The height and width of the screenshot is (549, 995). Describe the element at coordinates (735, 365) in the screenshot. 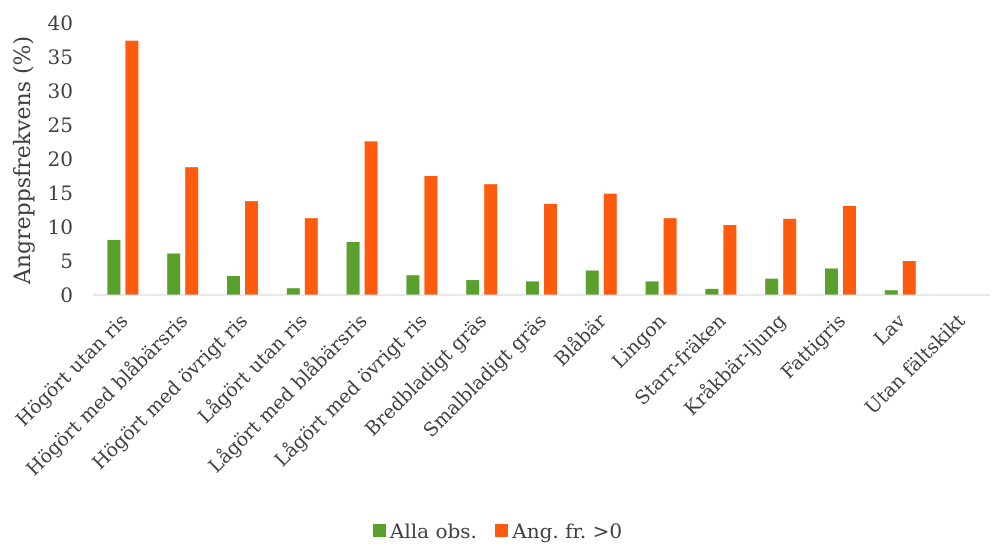

I see `x-category-label: Kråkbär-ljung` at that location.